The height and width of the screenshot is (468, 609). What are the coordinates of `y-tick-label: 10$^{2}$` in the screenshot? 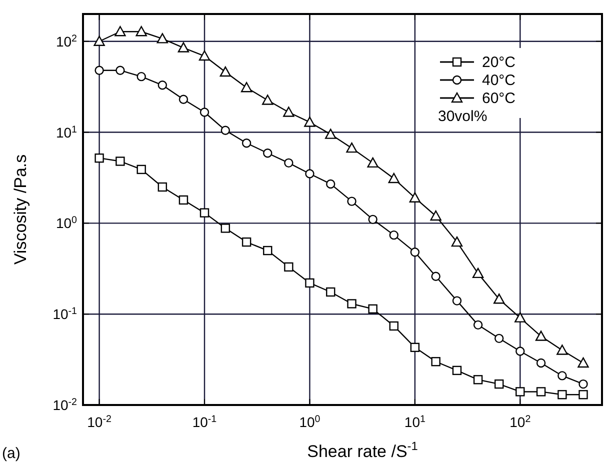 It's located at (66, 41).